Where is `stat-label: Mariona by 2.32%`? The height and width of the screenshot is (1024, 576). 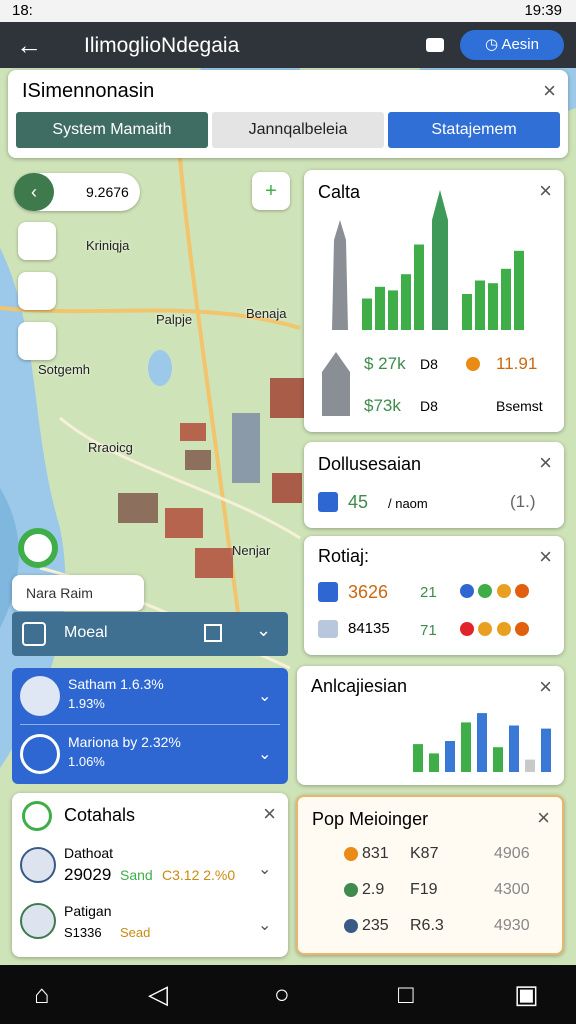
stat-label: Mariona by 2.32% is located at coordinates (124, 742).